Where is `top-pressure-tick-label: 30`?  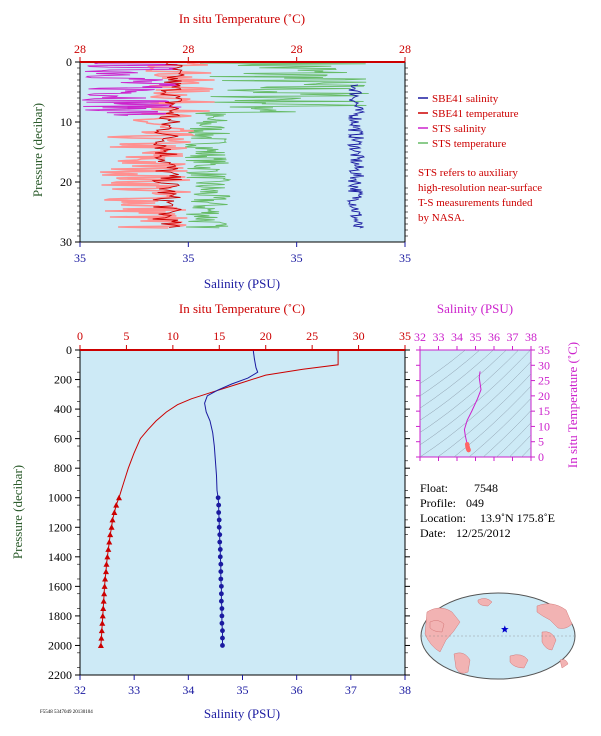 top-pressure-tick-label: 30 is located at coordinates (66, 242).